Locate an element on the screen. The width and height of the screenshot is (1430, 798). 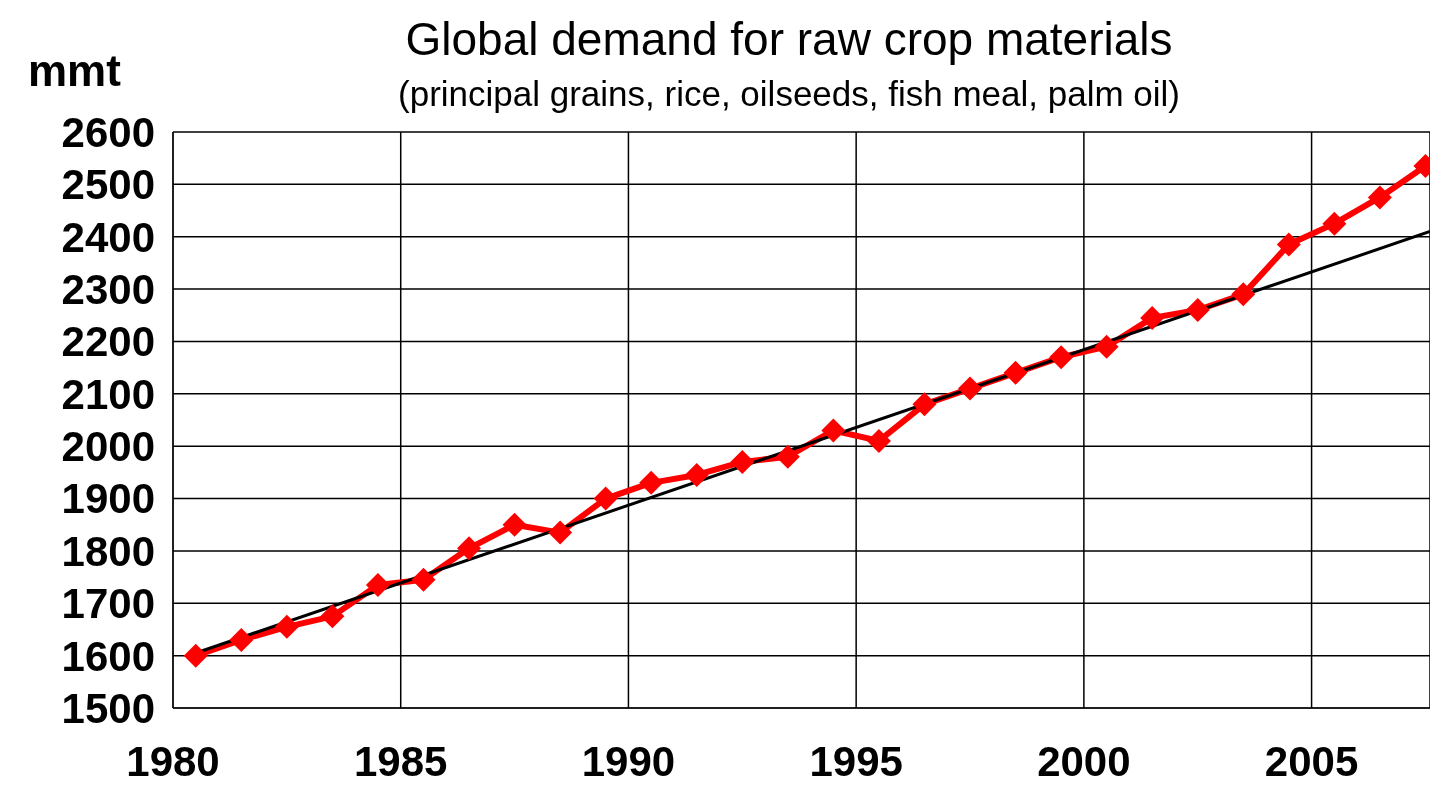
x-tick-label: 2005 is located at coordinates (1311, 761).